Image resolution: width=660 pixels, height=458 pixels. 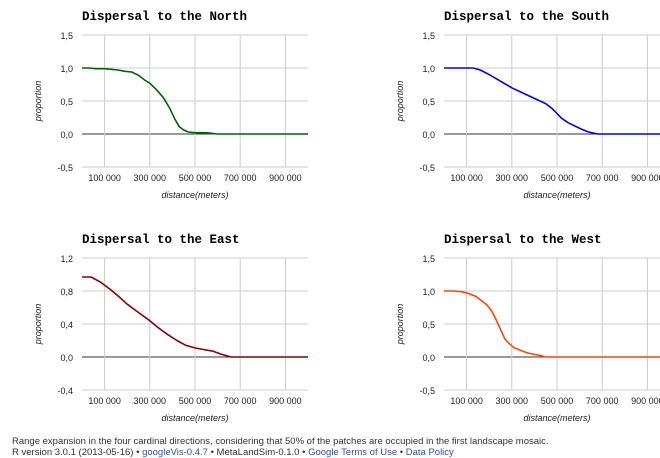 I want to click on r-version-text: R version 3.0.1 (2013-05-16), so click(x=73, y=452).